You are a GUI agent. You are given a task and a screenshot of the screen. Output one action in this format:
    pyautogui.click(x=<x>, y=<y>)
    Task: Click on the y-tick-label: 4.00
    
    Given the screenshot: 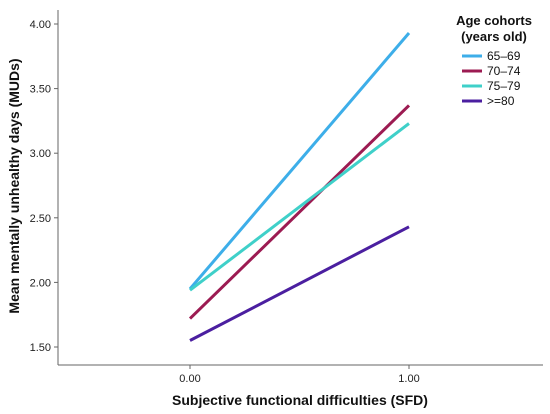 What is the action you would take?
    pyautogui.click(x=40, y=25)
    